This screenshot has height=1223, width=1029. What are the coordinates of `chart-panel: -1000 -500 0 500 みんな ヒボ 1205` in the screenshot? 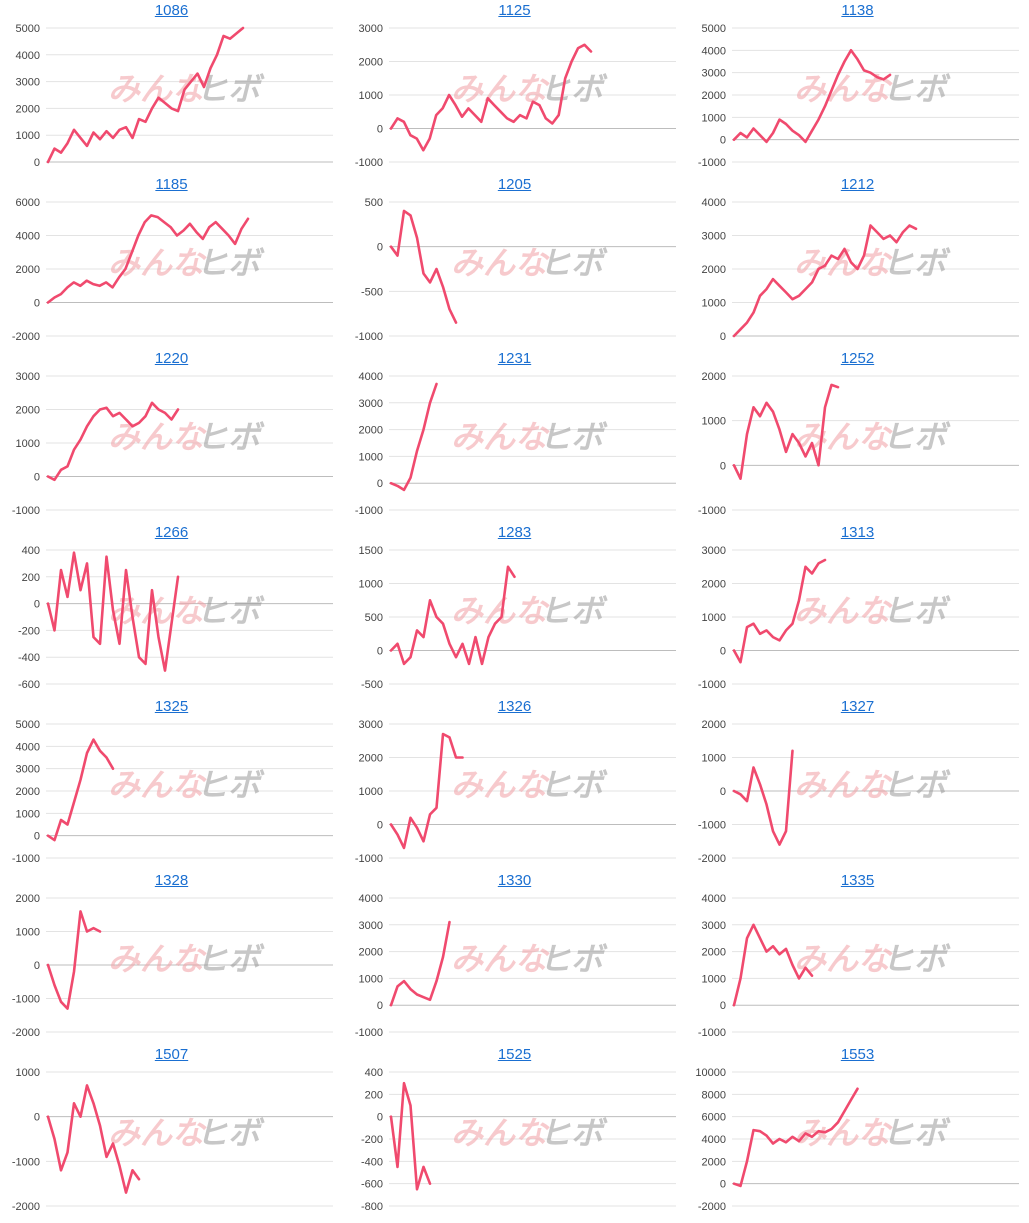 It's located at (514, 261).